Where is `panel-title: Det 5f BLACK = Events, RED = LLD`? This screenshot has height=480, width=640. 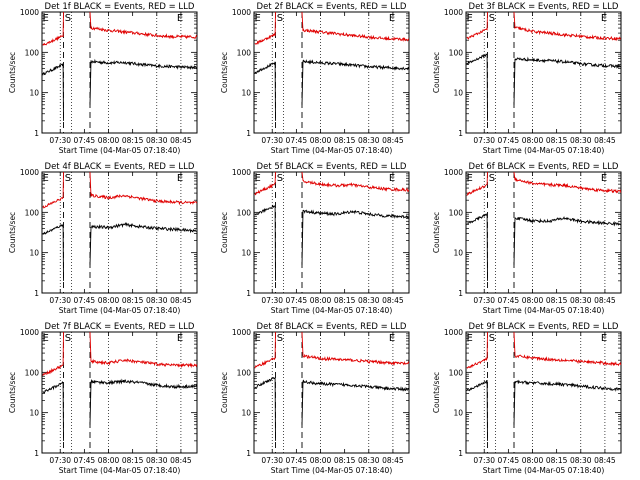 panel-title: Det 5f BLACK = Events, RED = LLD is located at coordinates (332, 167).